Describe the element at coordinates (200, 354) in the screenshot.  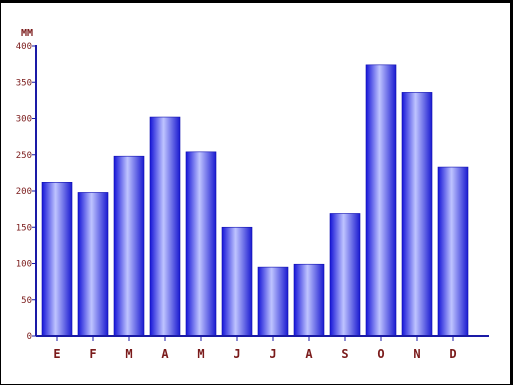
I see `x-tick-label-4: M` at that location.